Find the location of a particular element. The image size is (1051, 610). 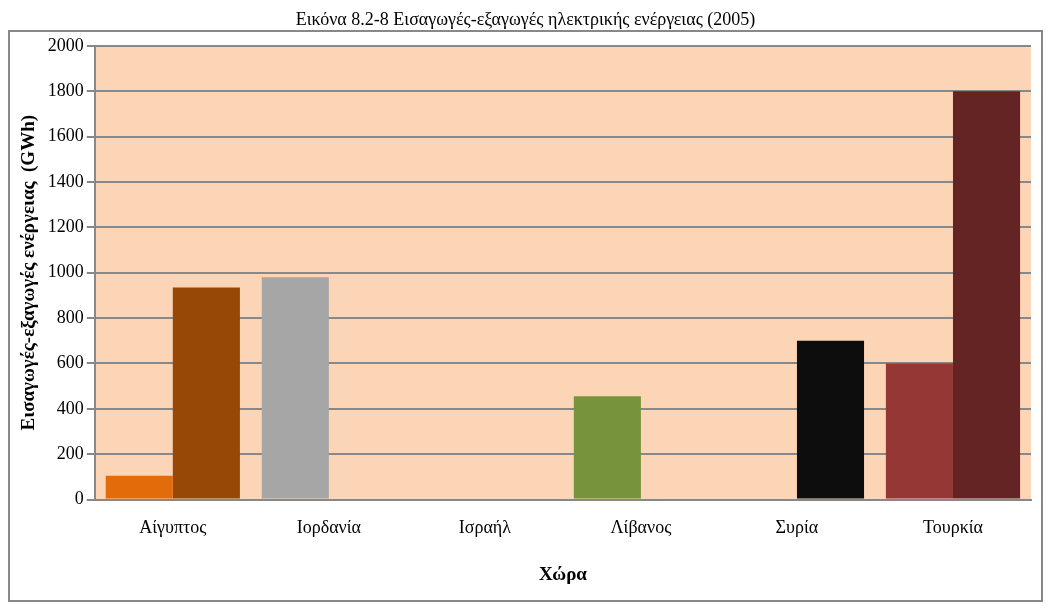

y-axis-title: Εισαγωγές-εξαγωγές ενέργειας (GWh) is located at coordinates (28, 272).